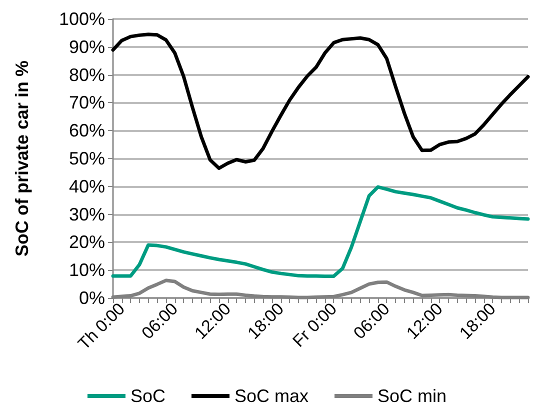 The height and width of the screenshot is (410, 534). I want to click on y-tick-label: 0%, so click(91, 298).